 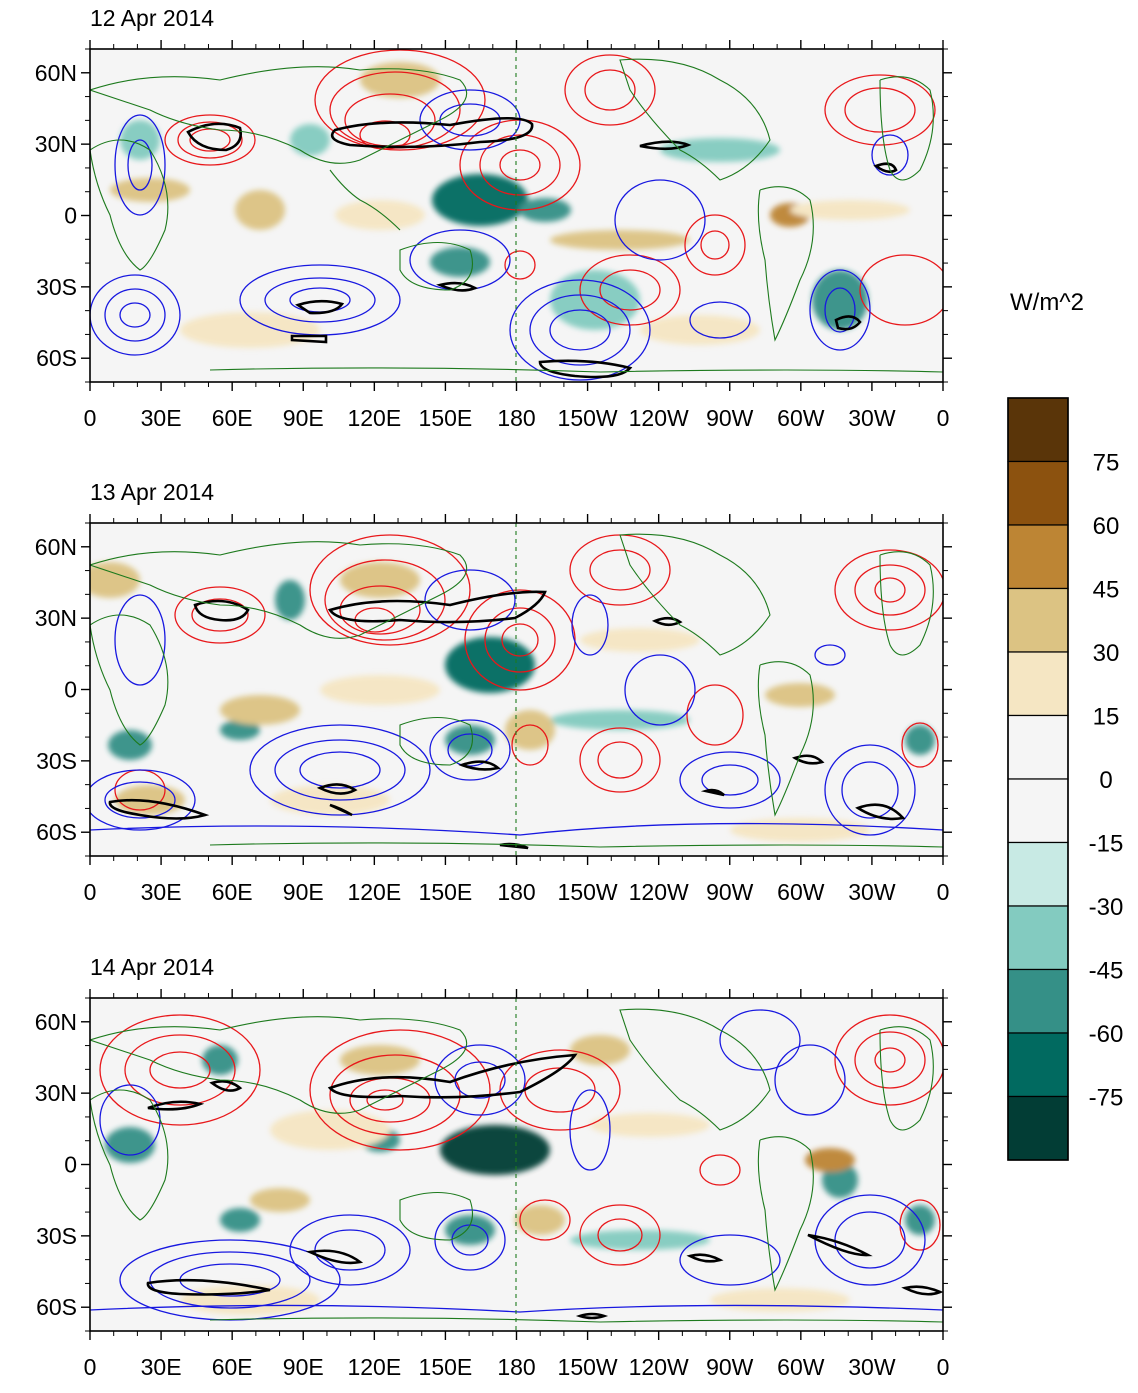 I want to click on colorbar-label: -45, so click(x=1106, y=971).